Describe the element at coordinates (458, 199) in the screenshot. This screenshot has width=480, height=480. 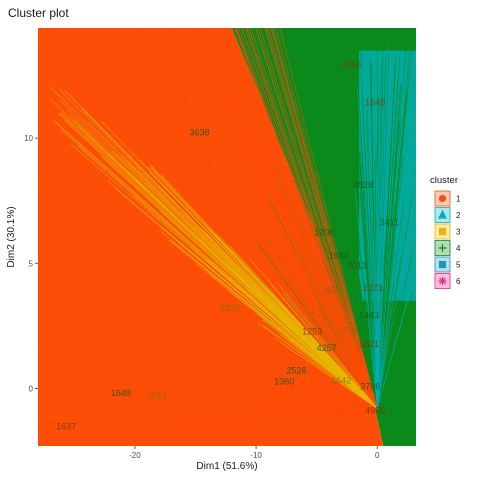
I see `legend-label-1: 1` at that location.